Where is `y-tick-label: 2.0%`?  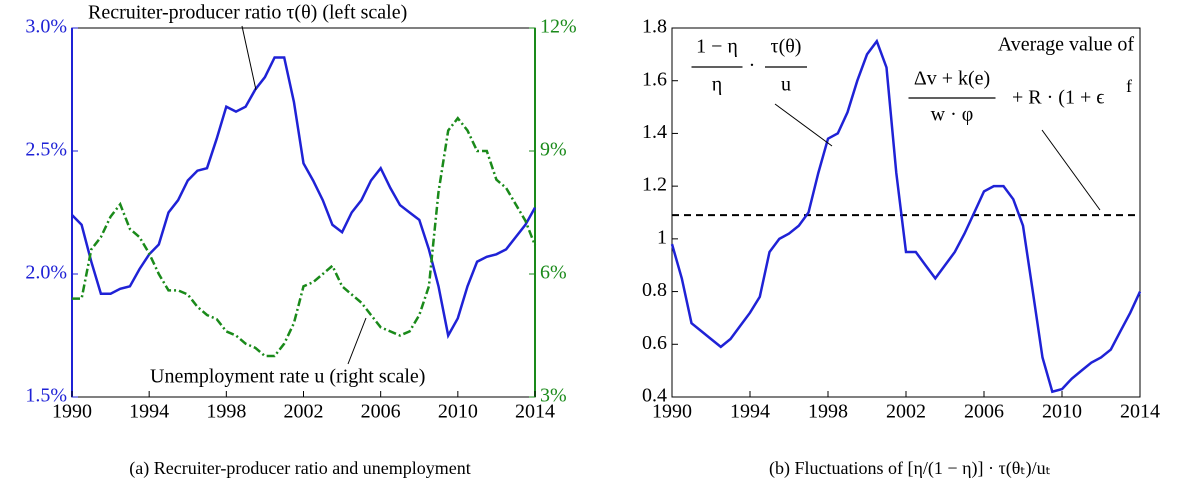
y-tick-label: 2.0% is located at coordinates (46, 273).